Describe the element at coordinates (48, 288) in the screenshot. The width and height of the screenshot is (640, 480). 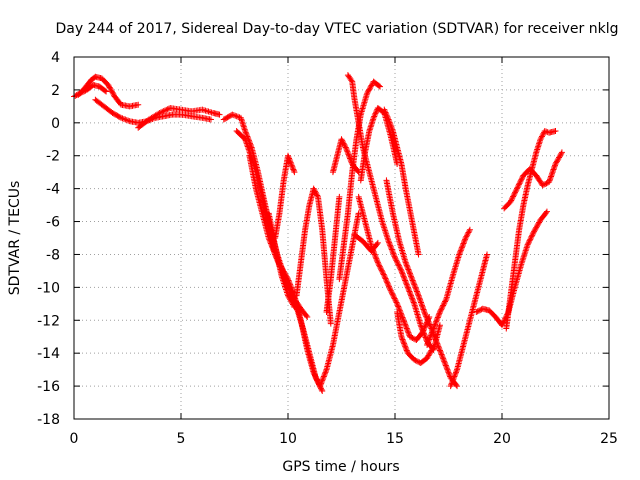
I see `y-tick-label: -10` at that location.